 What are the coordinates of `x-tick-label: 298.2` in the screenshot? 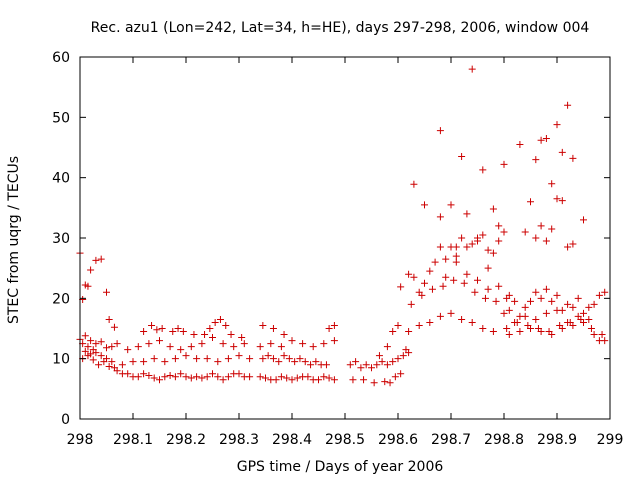 It's located at (186, 440).